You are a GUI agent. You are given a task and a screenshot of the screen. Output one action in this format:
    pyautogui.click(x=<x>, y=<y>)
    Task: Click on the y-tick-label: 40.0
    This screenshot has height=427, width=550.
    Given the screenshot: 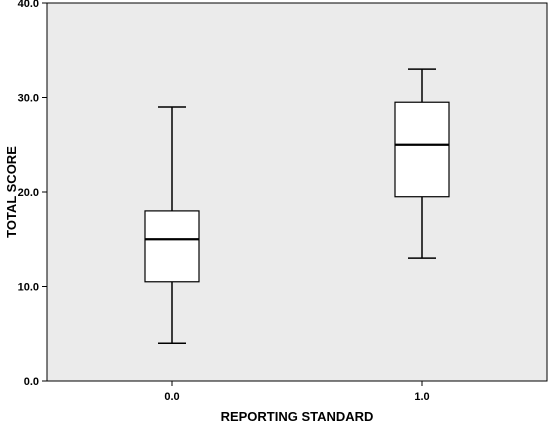 What is the action you would take?
    pyautogui.click(x=28, y=5)
    